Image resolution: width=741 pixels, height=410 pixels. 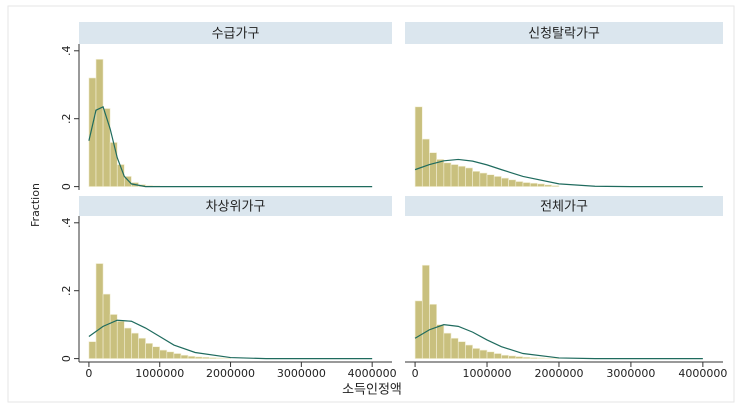 What do you see at coordinates (372, 390) in the screenshot?
I see `x-axis-label: 소득인정액` at bounding box center [372, 390].